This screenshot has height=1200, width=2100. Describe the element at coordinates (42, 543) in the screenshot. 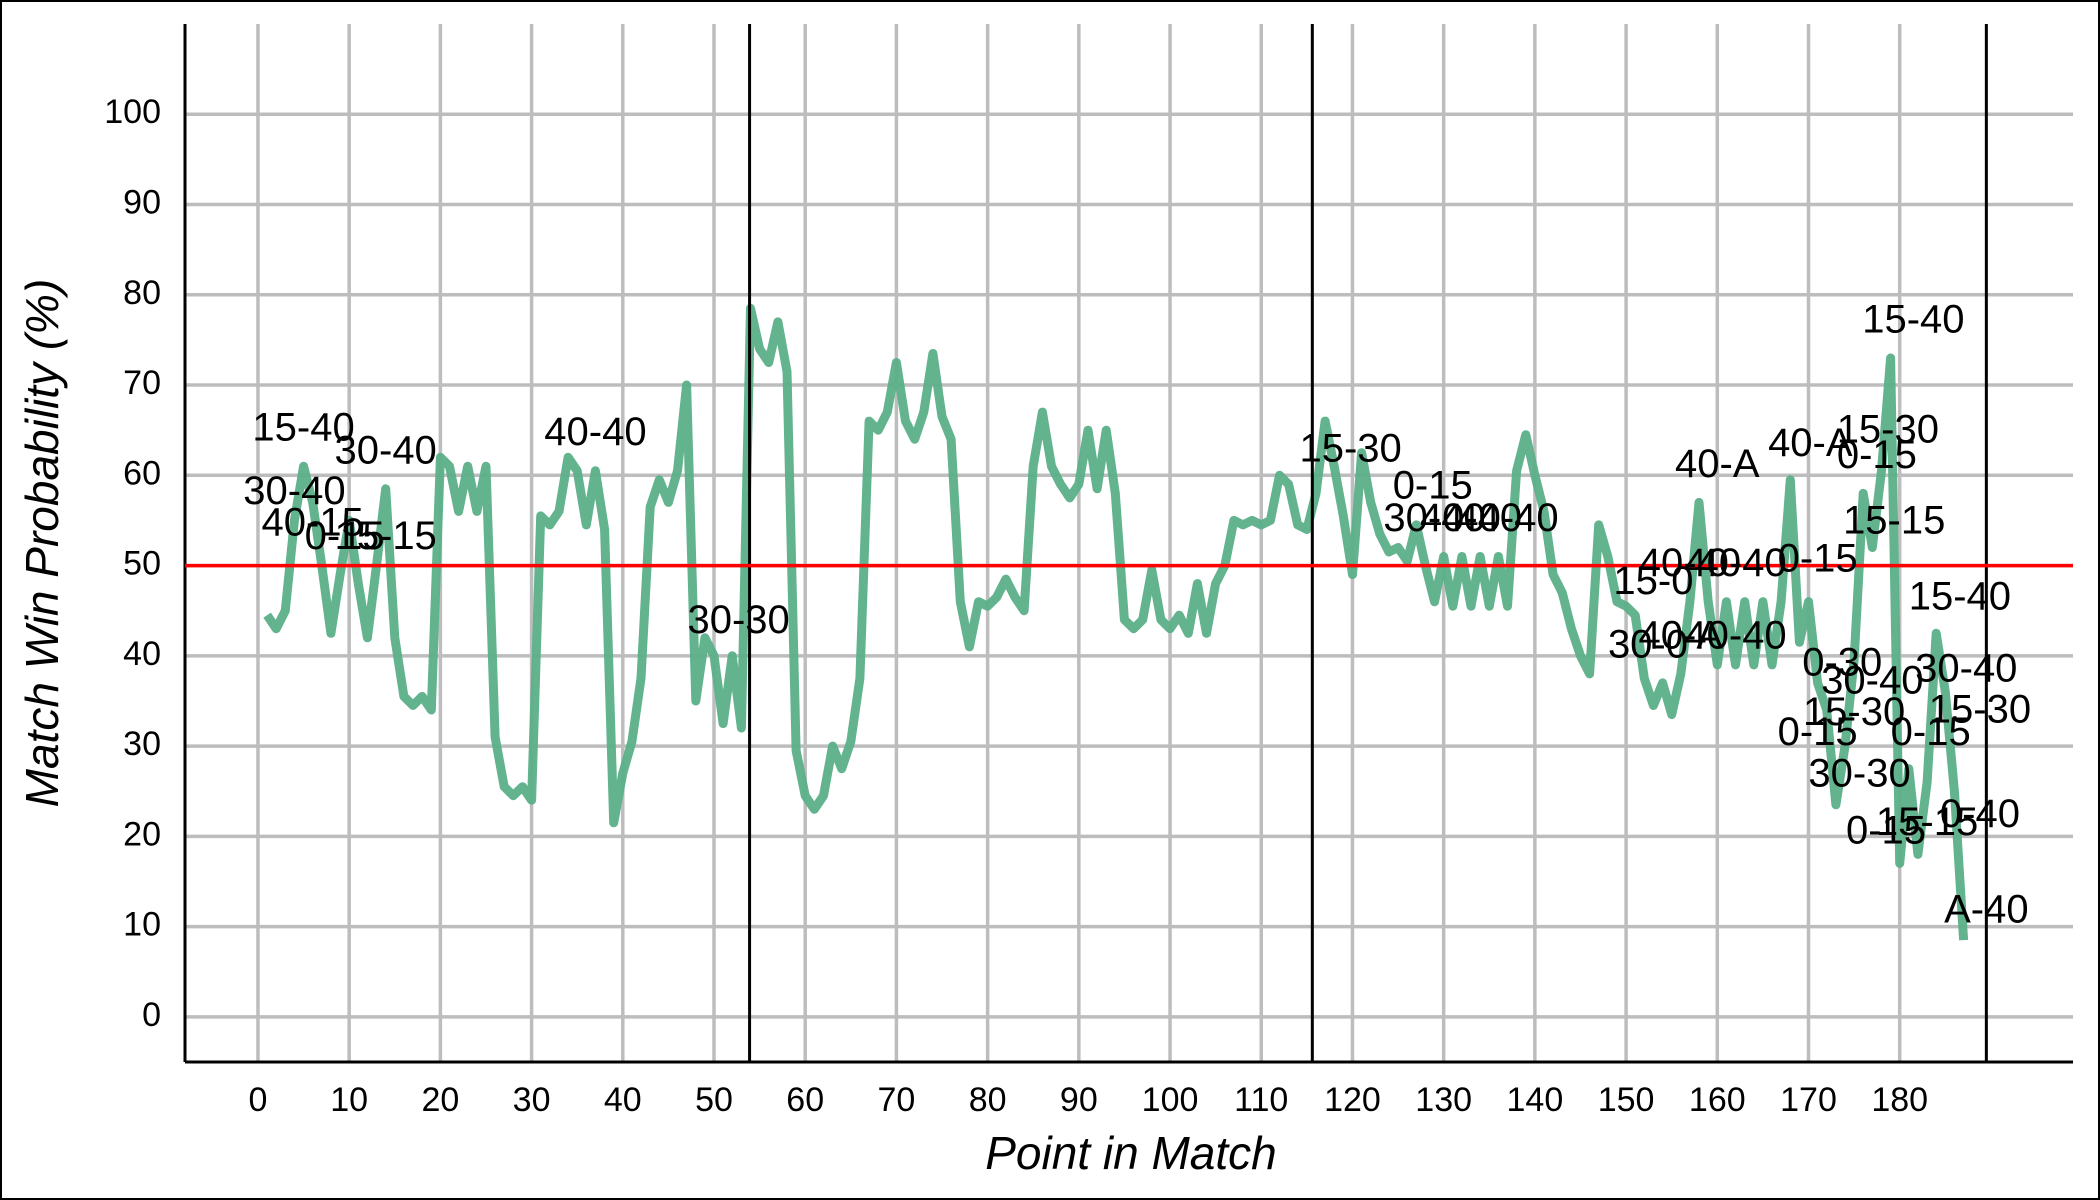

I see `y-axis-title: Match Win Probability (%)` at that location.